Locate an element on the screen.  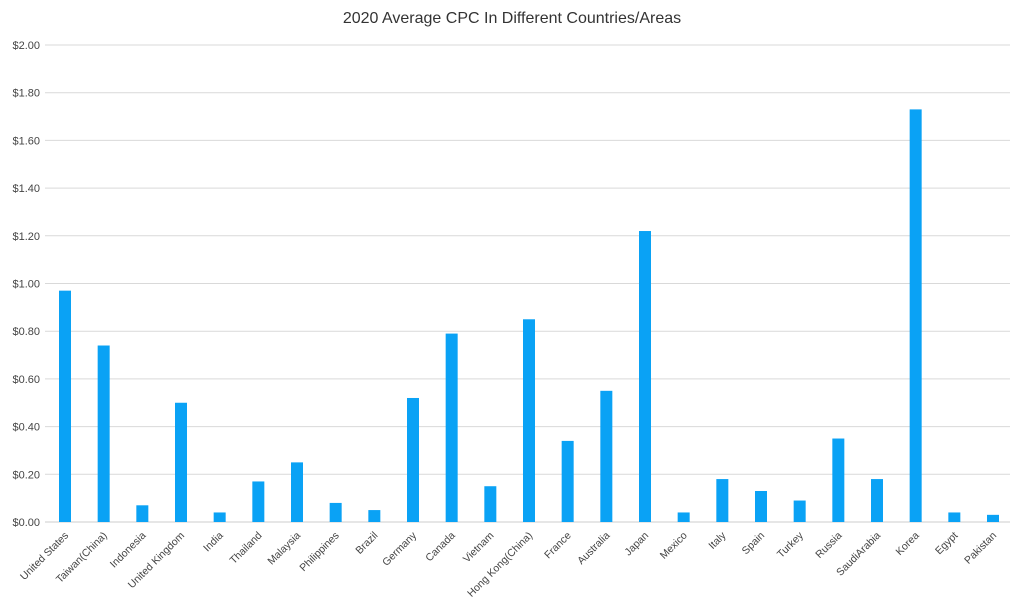
x-tick-label: Spain is located at coordinates (754, 544).